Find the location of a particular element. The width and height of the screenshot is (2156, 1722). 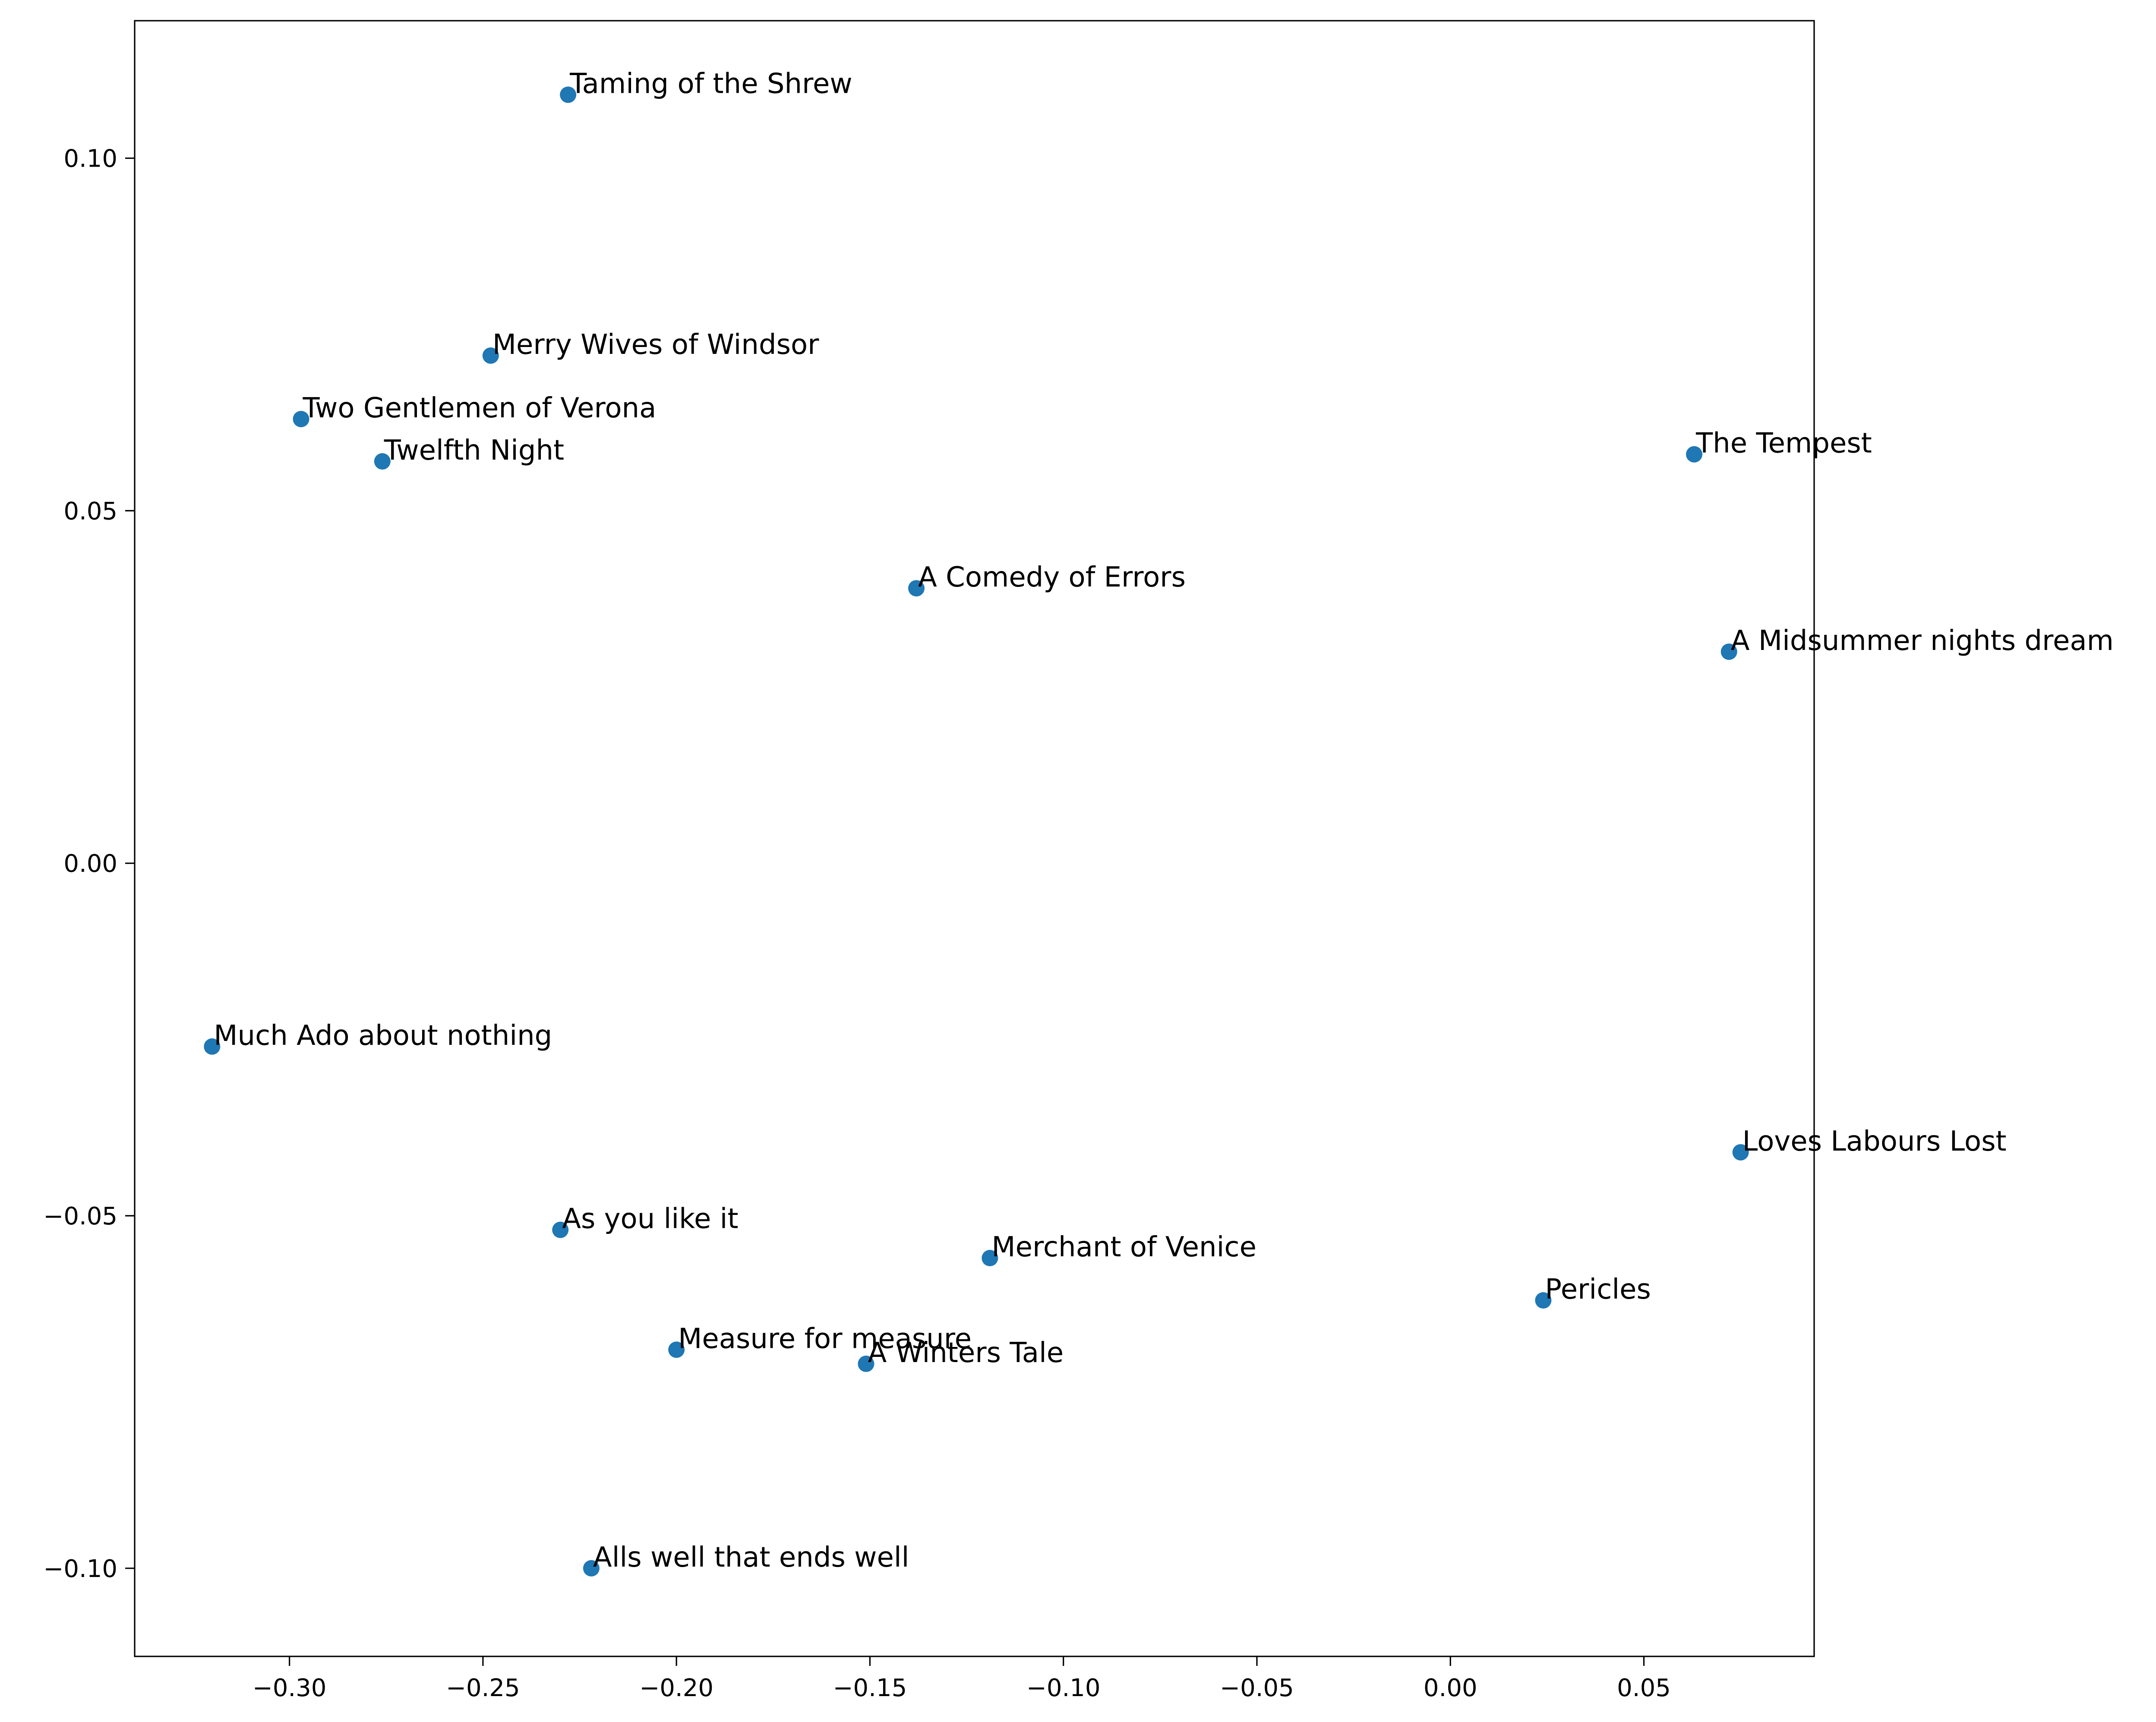

y-tick-label: −0.05 is located at coordinates (80, 1216).